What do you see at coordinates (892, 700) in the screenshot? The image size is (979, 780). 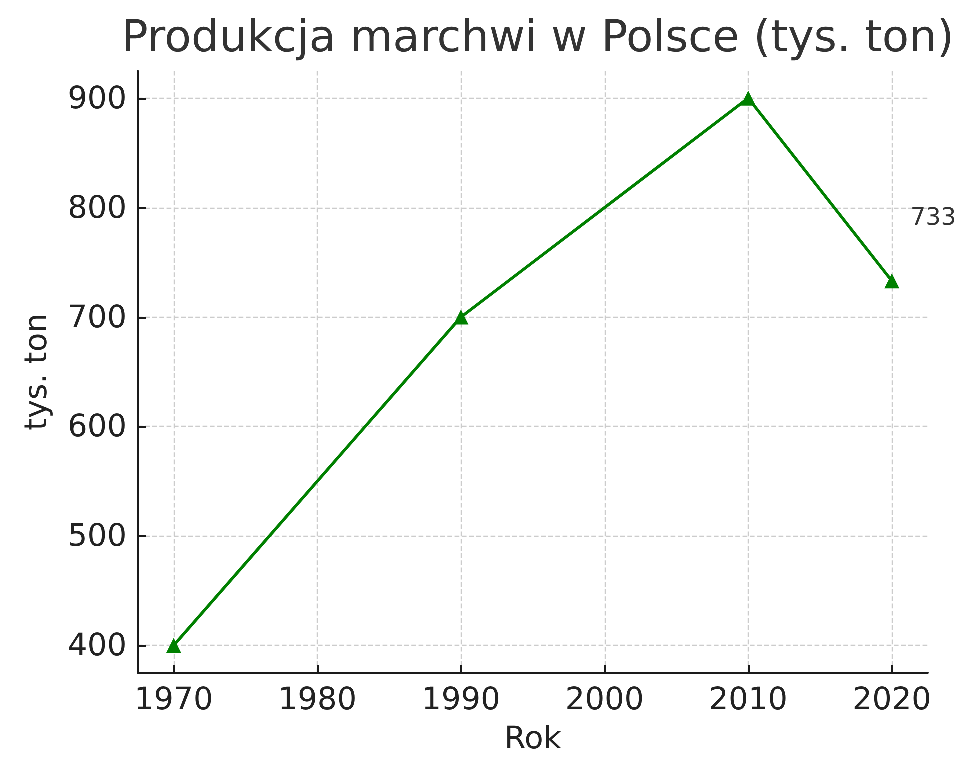 I see `x-tick-label: 2020` at bounding box center [892, 700].